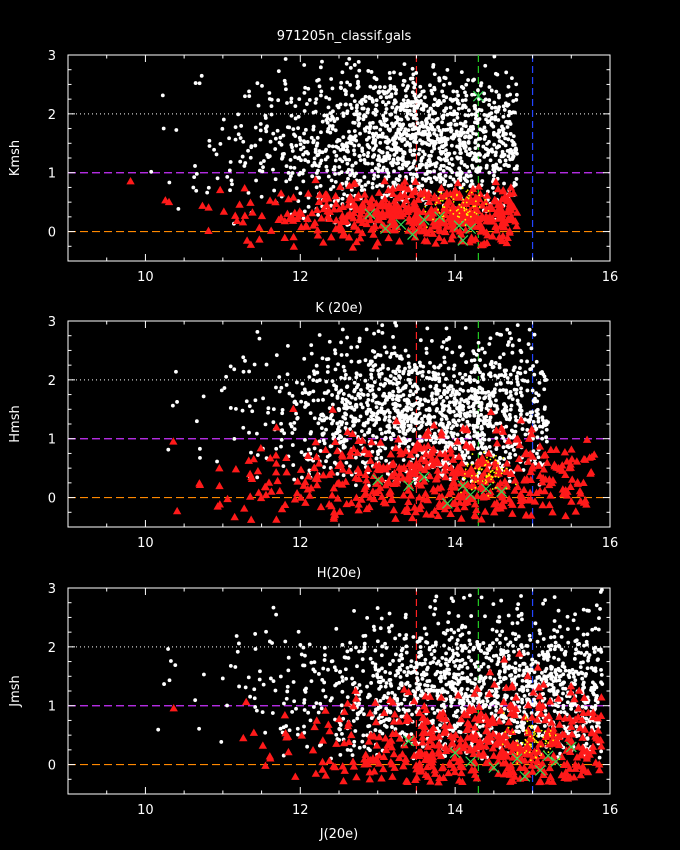 This screenshot has height=850, width=680. I want to click on x-tick-label: 12, so click(300, 277).